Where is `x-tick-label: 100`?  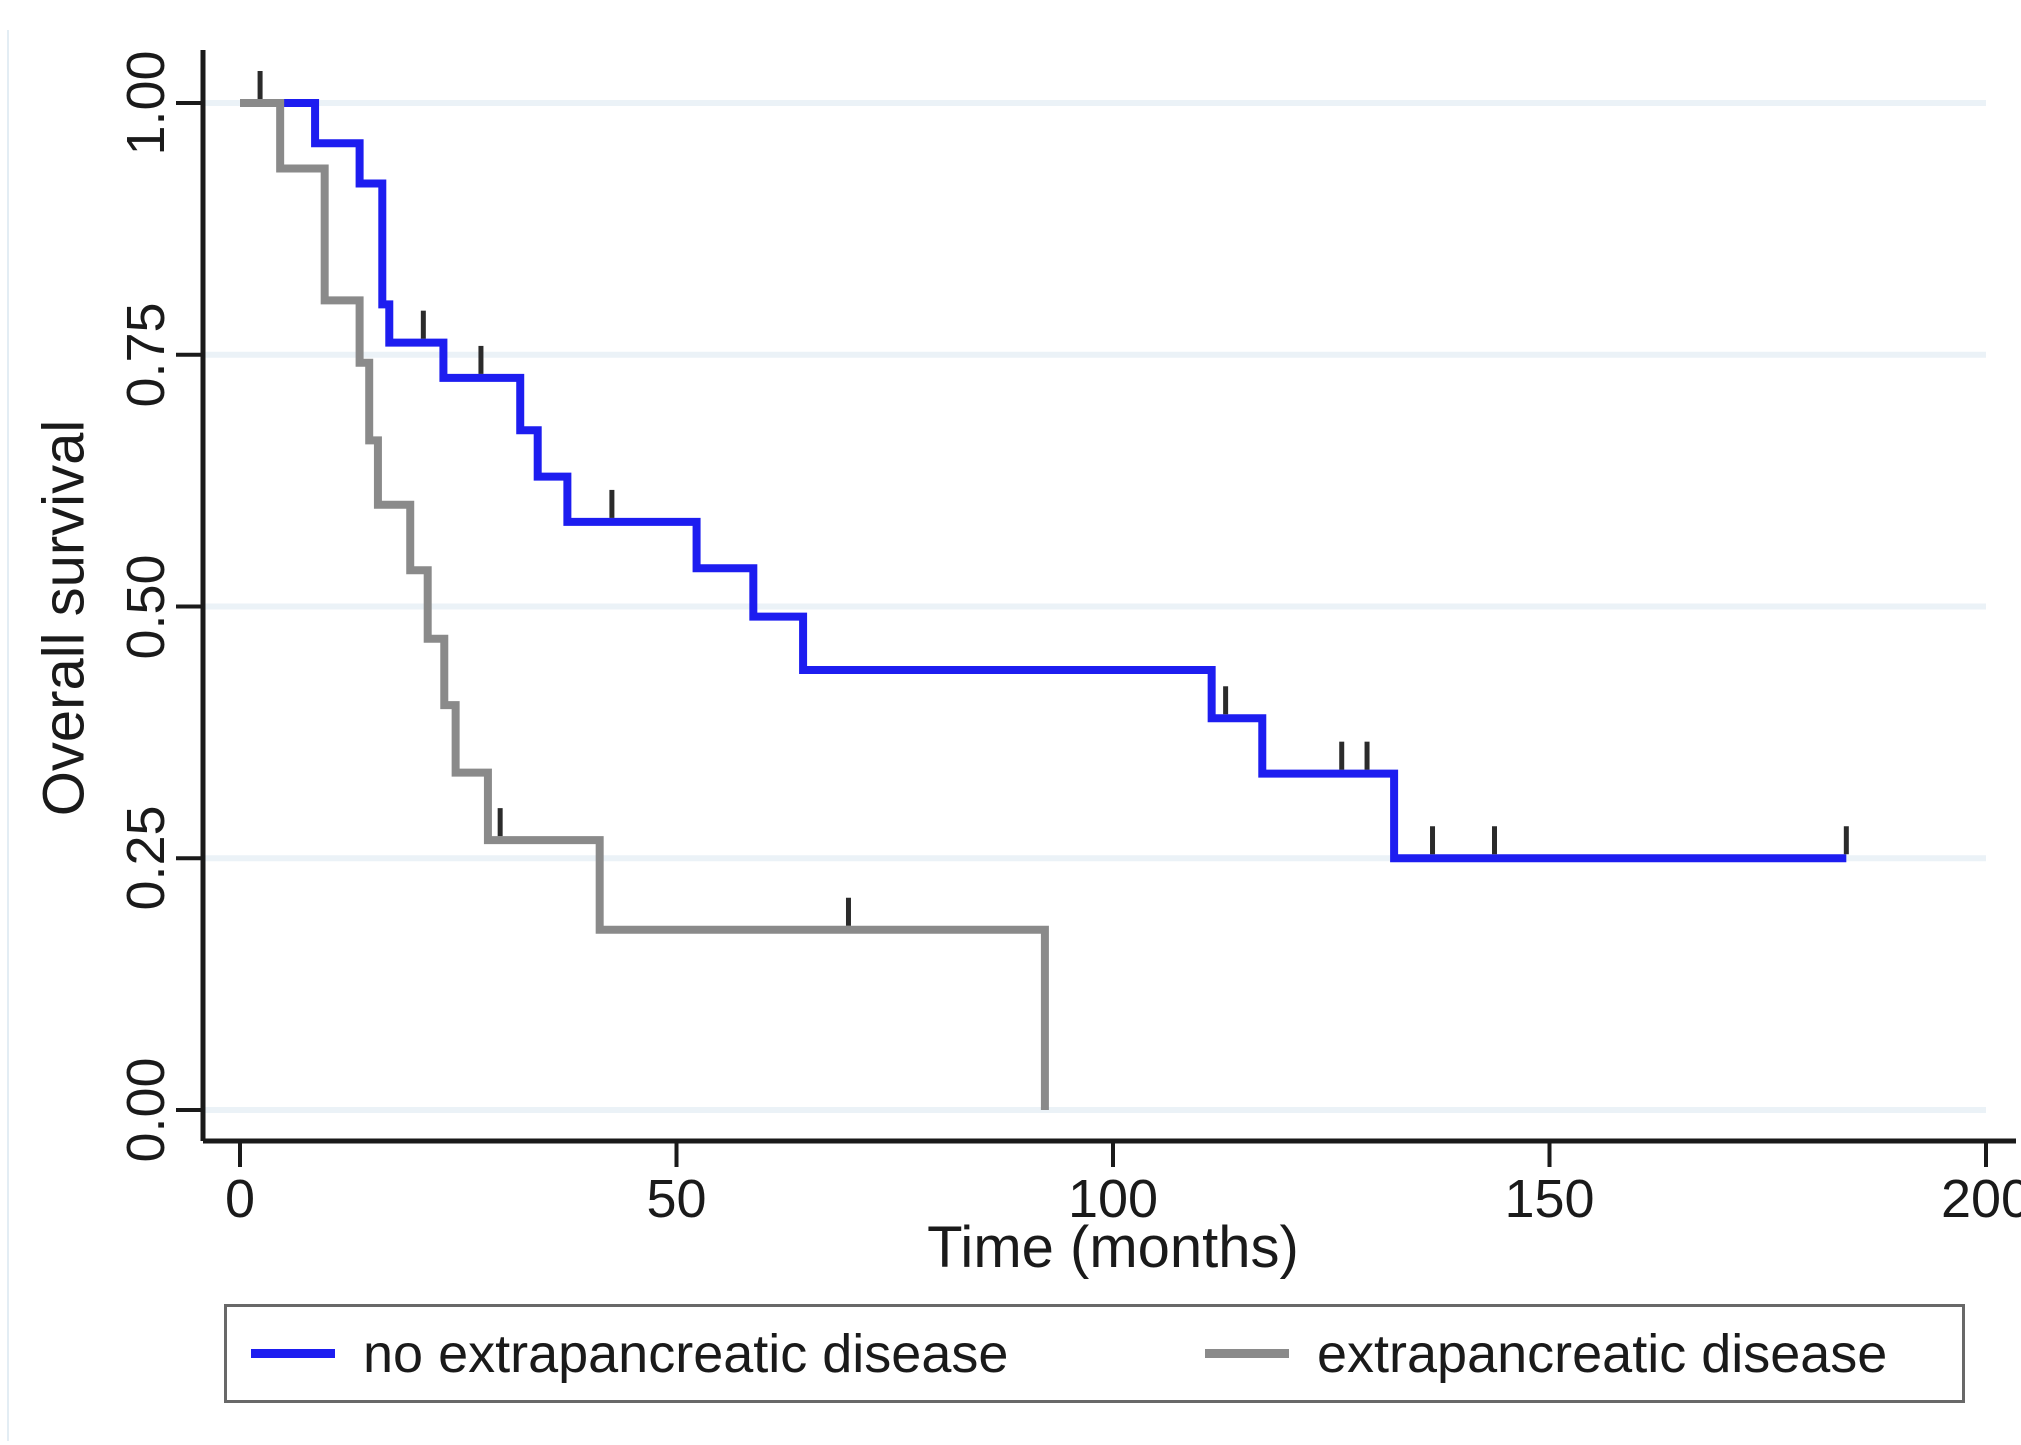
x-tick-label: 100 is located at coordinates (1113, 1199).